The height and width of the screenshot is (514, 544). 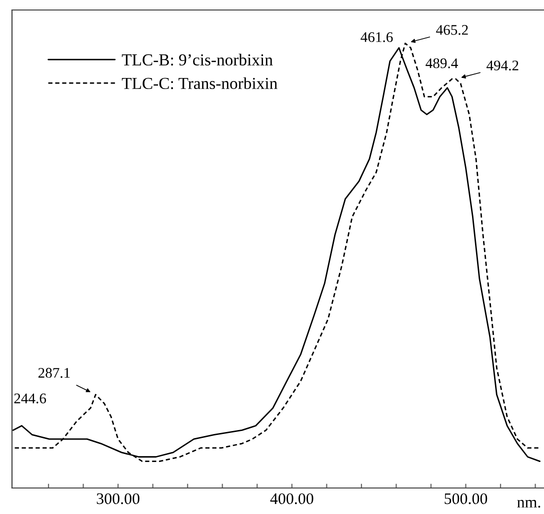 I want to click on annotation: 494.2, so click(x=502, y=65).